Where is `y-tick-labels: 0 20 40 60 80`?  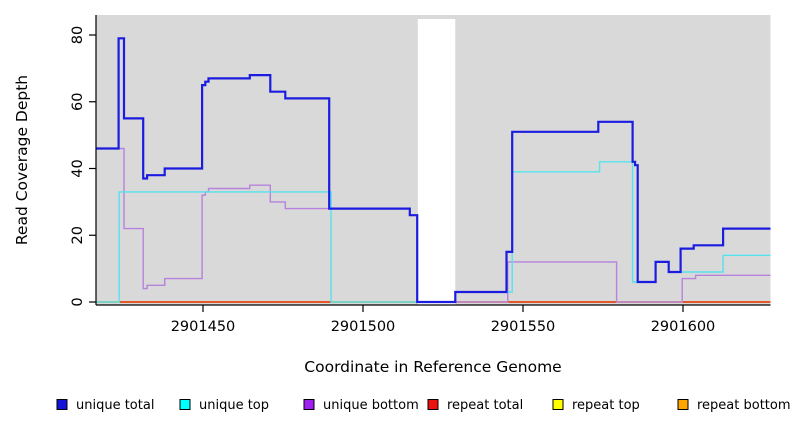 y-tick-labels: 0 20 40 60 80 is located at coordinates (78, 166).